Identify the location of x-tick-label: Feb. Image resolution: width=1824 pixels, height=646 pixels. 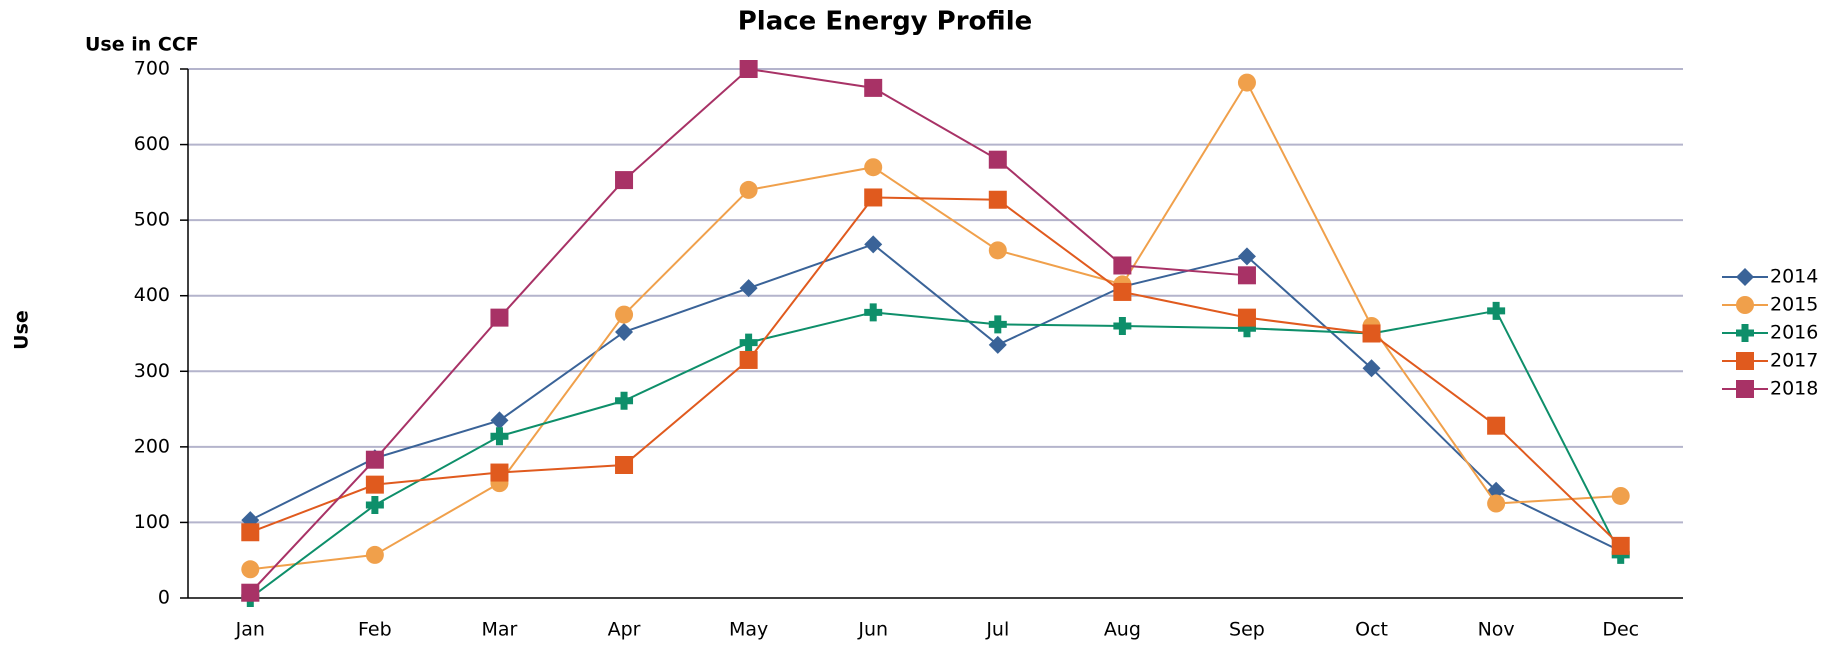
(375, 630).